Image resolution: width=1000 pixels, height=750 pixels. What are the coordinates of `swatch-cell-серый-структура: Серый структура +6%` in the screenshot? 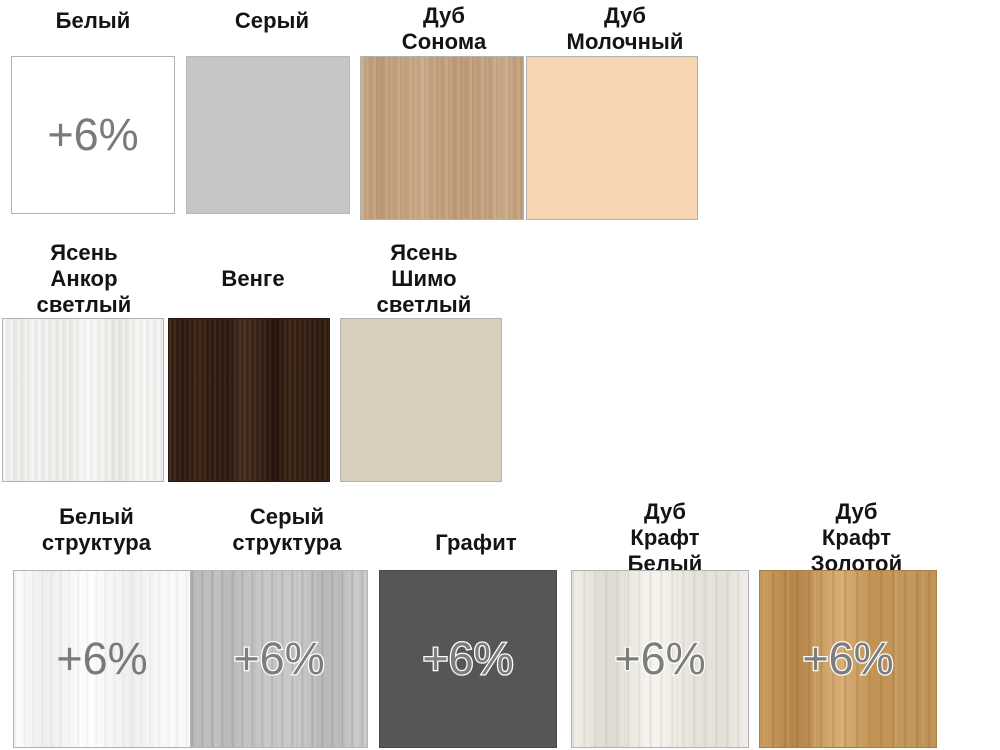 It's located at (285, 623).